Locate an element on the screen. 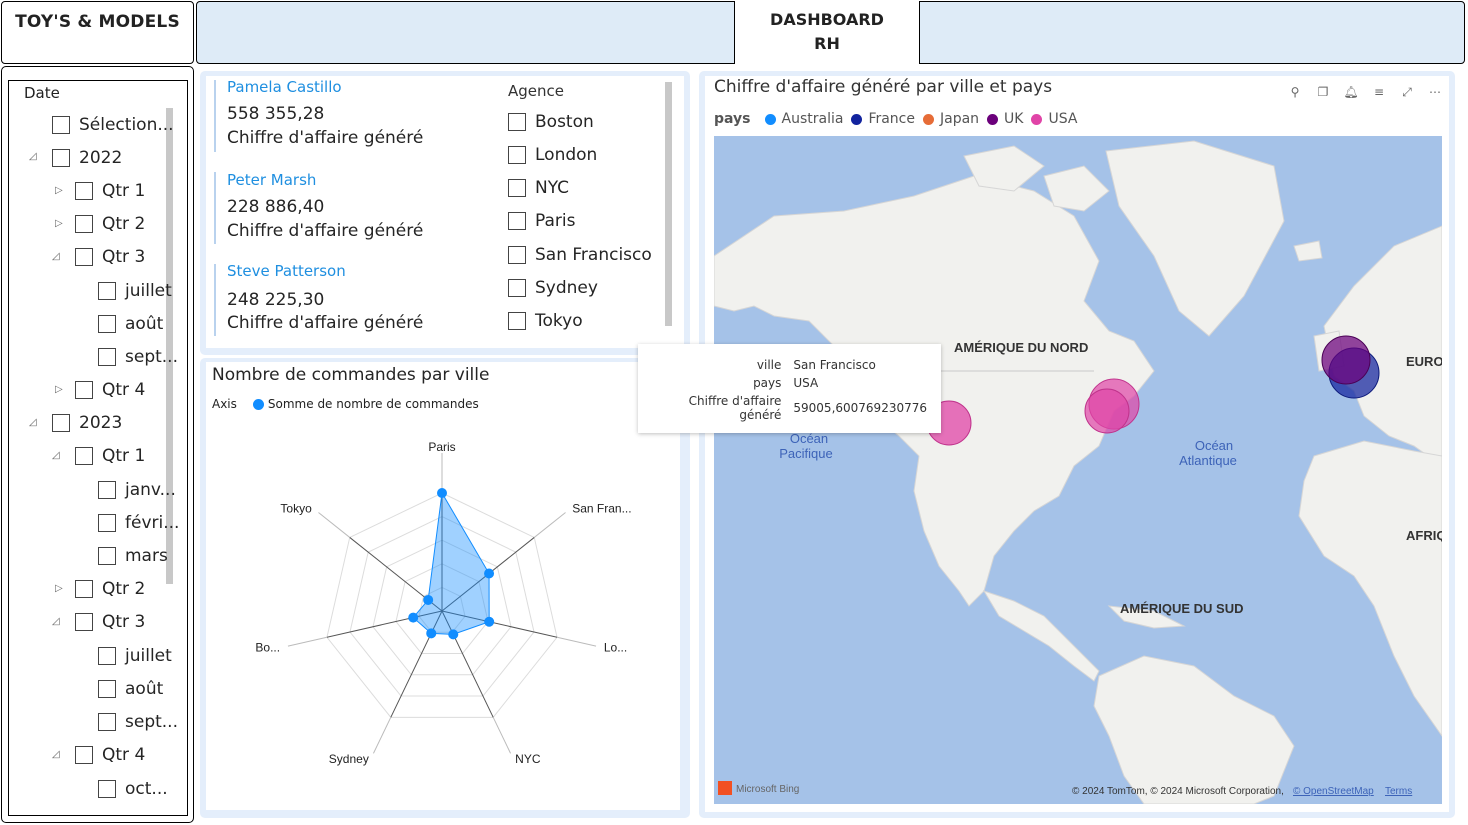  copy-icon: ❐ is located at coordinates (1323, 92).